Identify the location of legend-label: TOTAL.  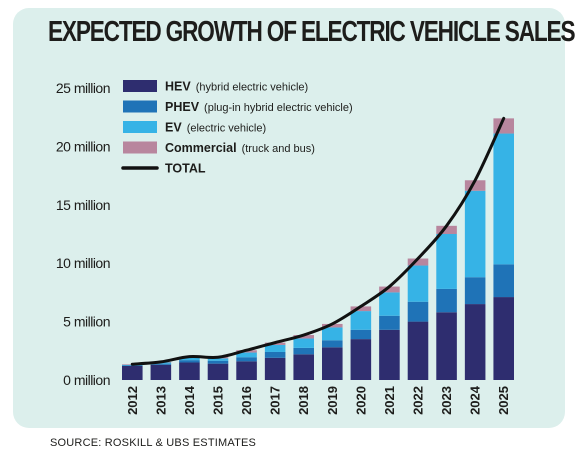
(185, 169).